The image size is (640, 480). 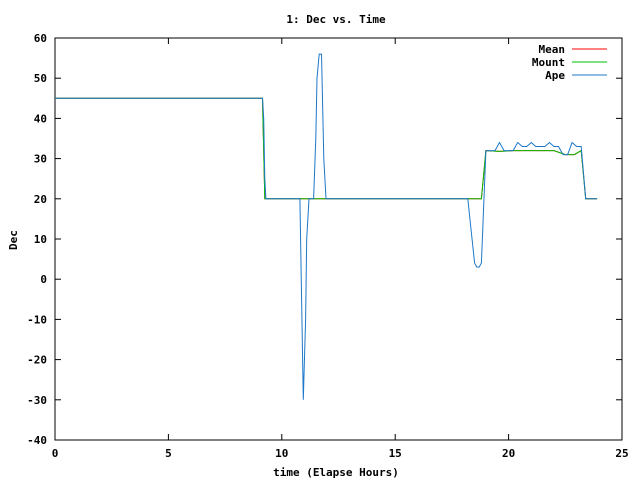 What do you see at coordinates (552, 49) in the screenshot?
I see `legend-label: Mean` at bounding box center [552, 49].